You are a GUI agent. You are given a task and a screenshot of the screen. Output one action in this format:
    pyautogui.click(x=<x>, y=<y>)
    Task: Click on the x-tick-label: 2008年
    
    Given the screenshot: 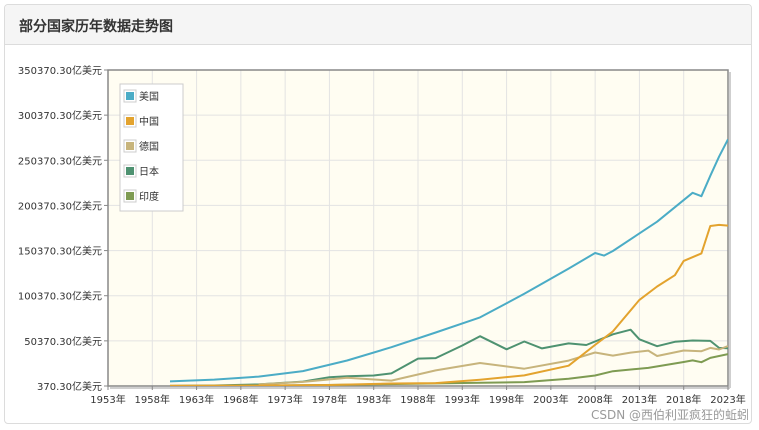 What is the action you would take?
    pyautogui.click(x=594, y=399)
    